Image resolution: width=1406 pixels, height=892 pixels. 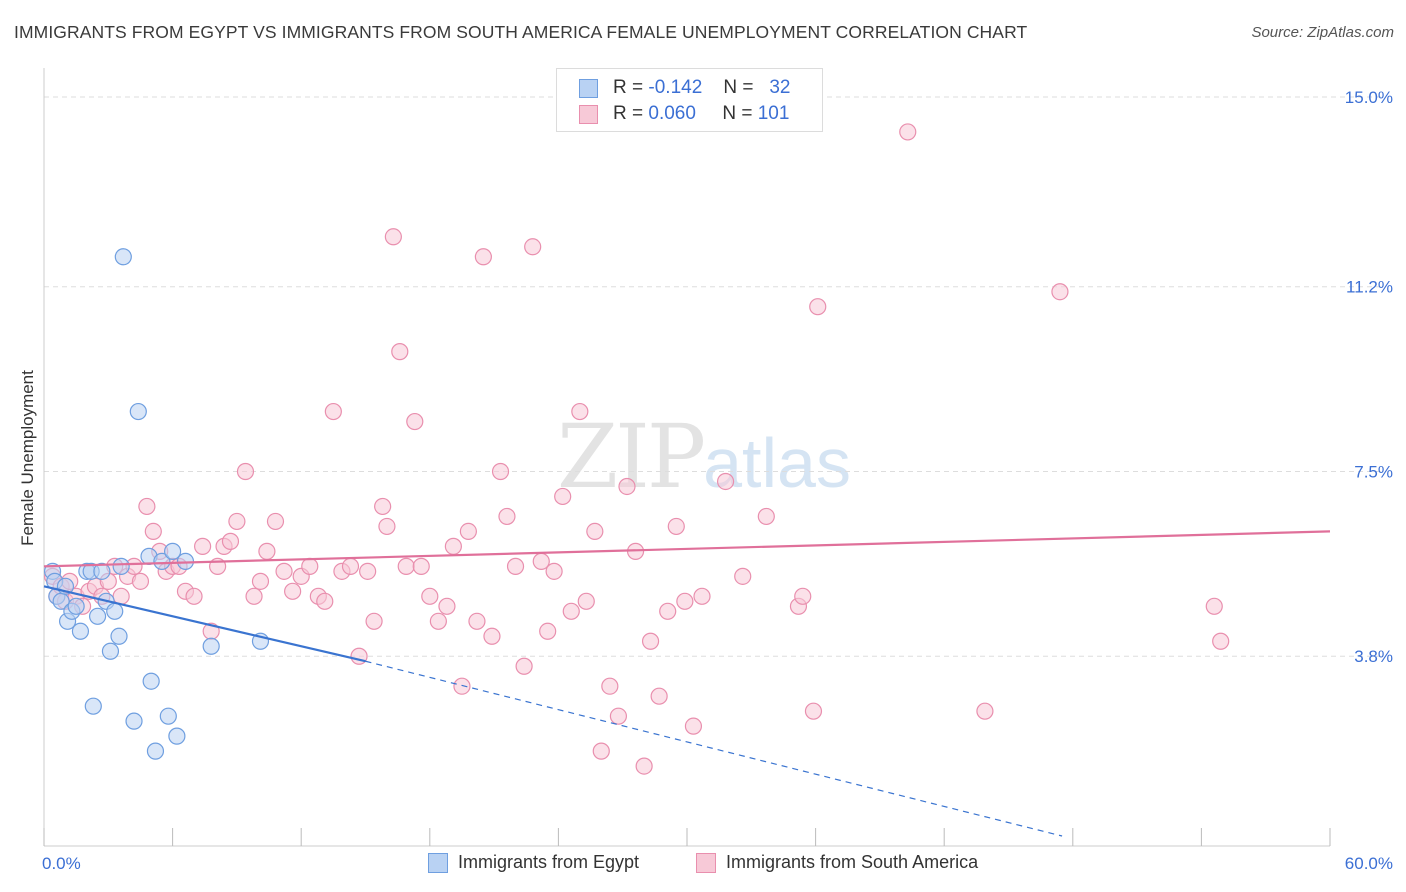 I want to click on source-label: Source: ZipAtlas.com, so click(x=1322, y=32).